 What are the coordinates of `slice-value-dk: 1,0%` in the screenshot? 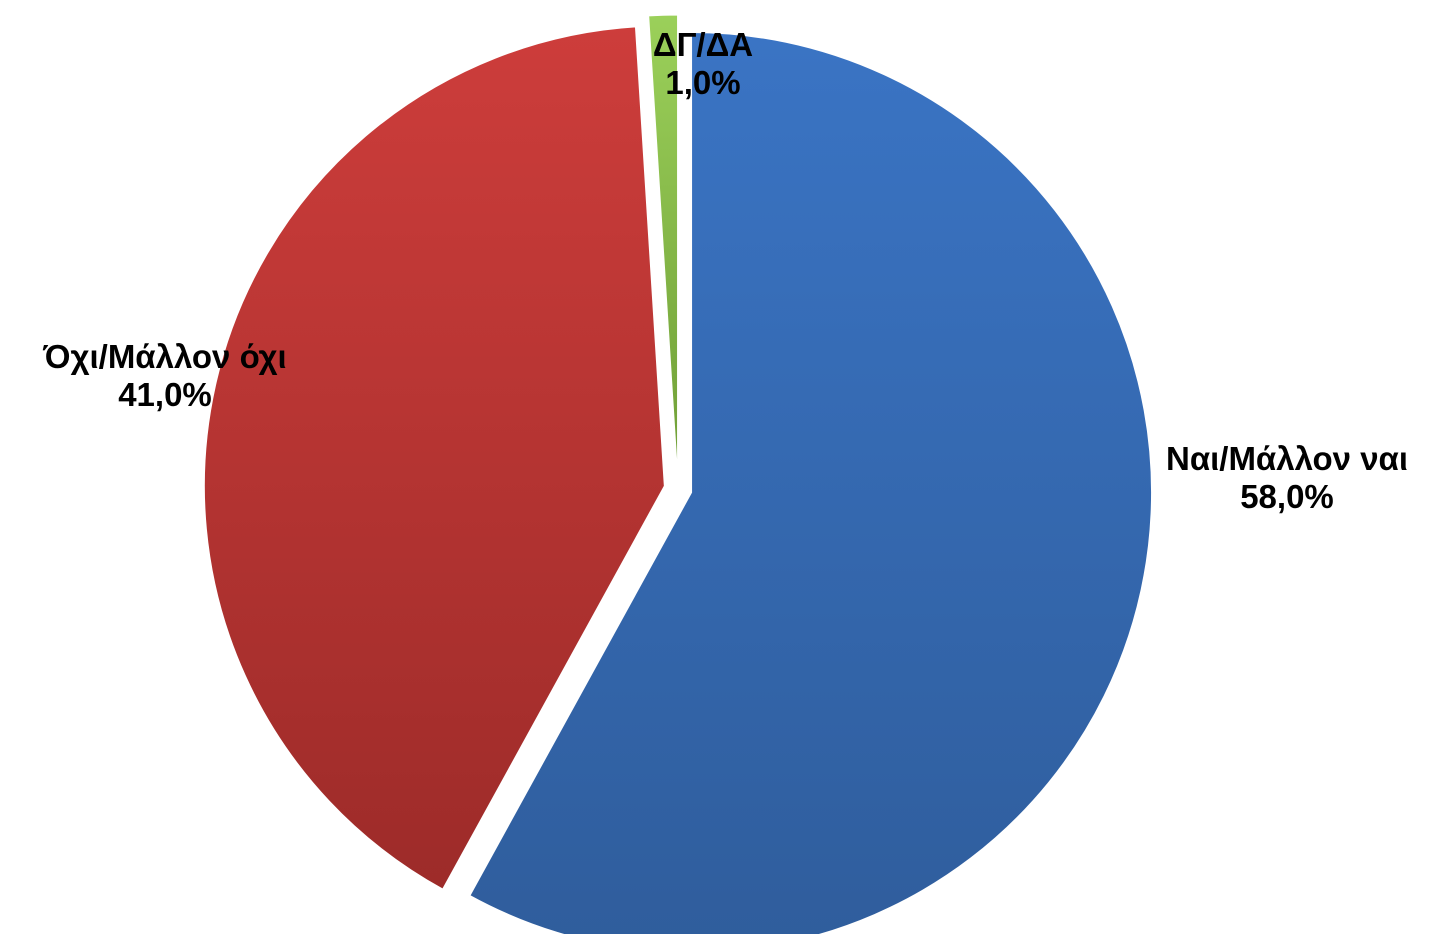 It's located at (702, 82).